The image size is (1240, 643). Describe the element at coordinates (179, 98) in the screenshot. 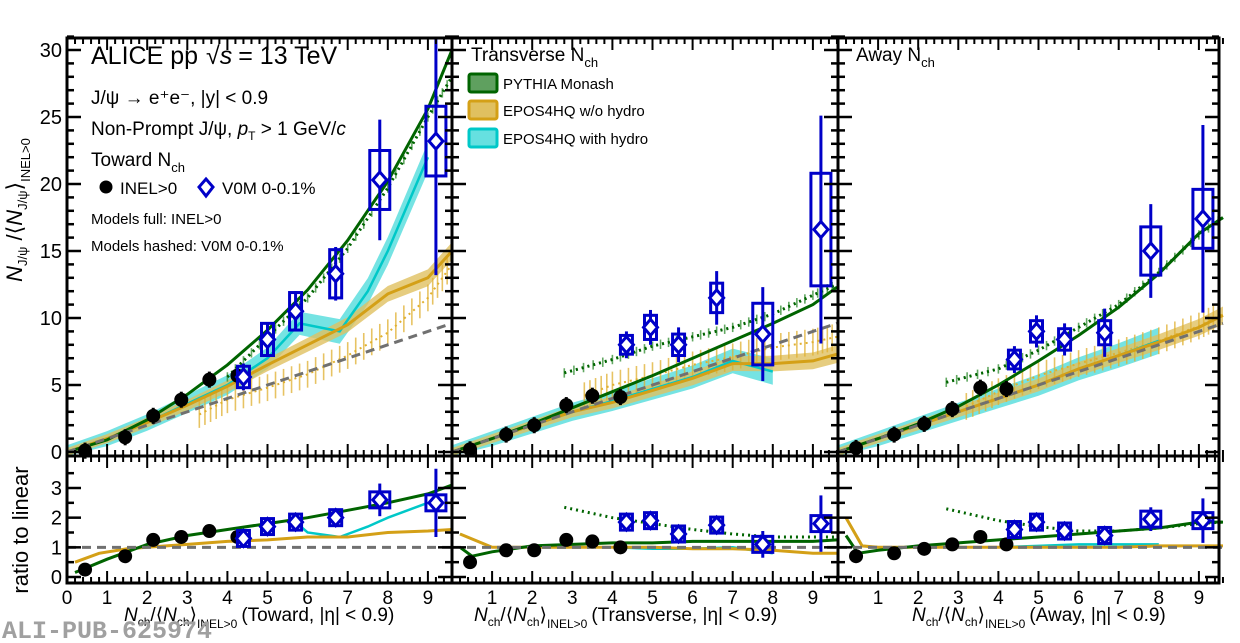

I see `decay-channel-label: J/ψ → e⁺e⁻, |y| < 0.9` at that location.